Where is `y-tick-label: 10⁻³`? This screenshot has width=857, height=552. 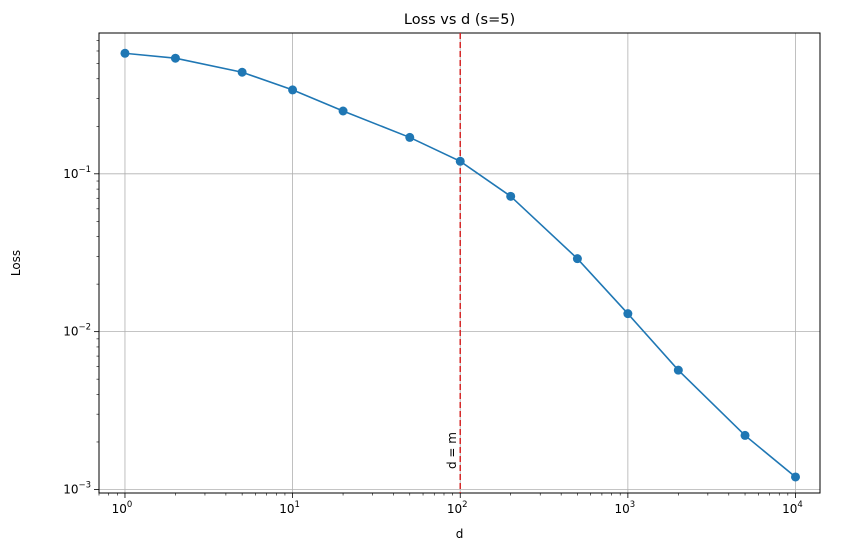
y-tick-label: 10⁻³ is located at coordinates (77, 488).